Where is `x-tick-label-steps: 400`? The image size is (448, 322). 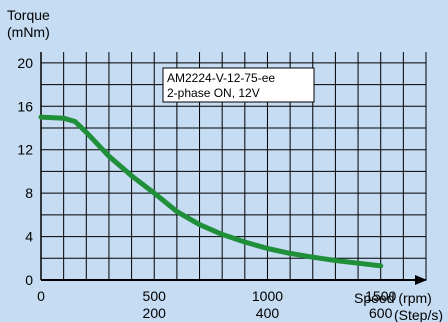 x-tick-label-steps: 400 is located at coordinates (268, 313).